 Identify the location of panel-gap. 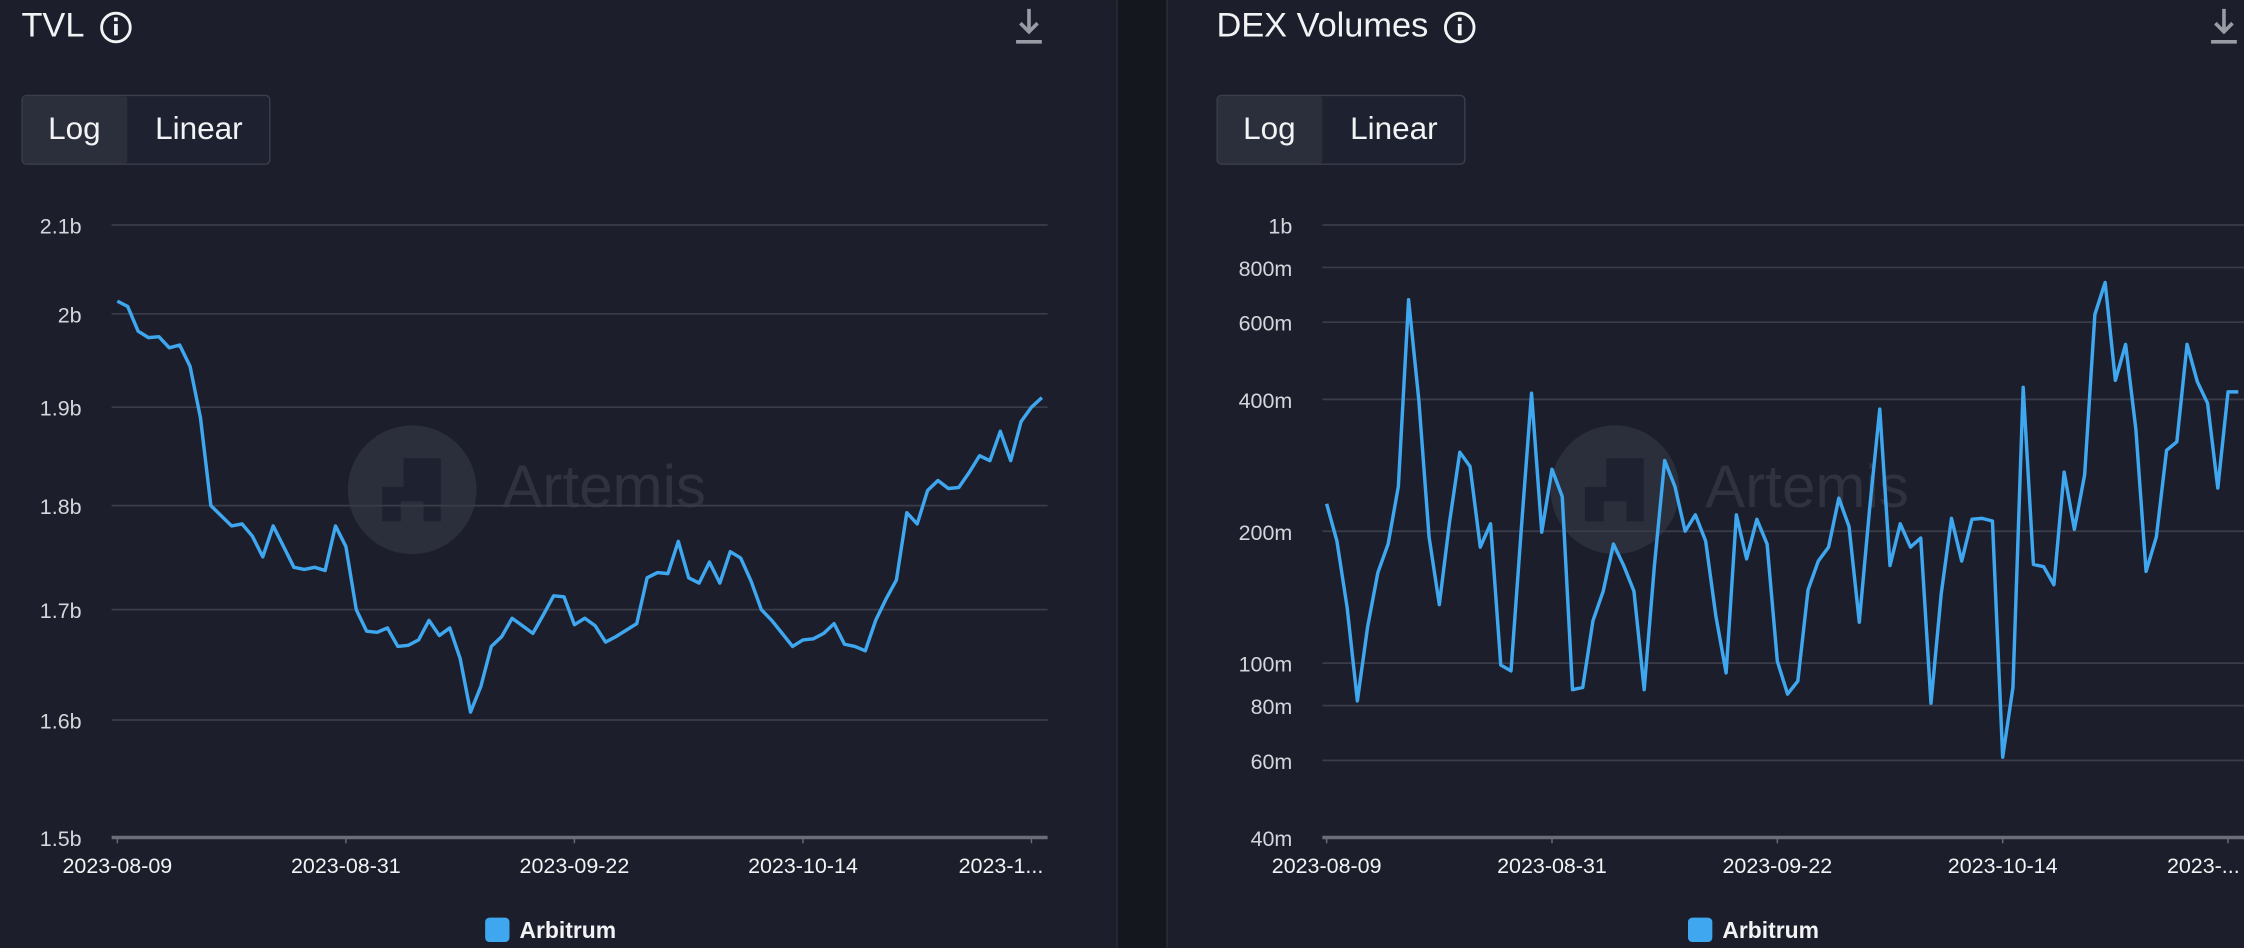
(1141, 474).